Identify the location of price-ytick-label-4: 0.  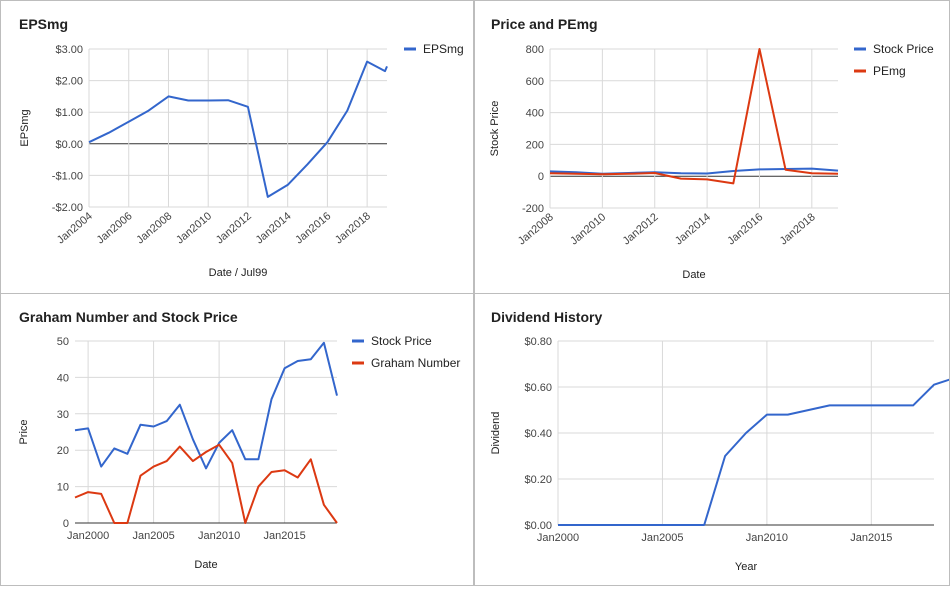
(541, 177).